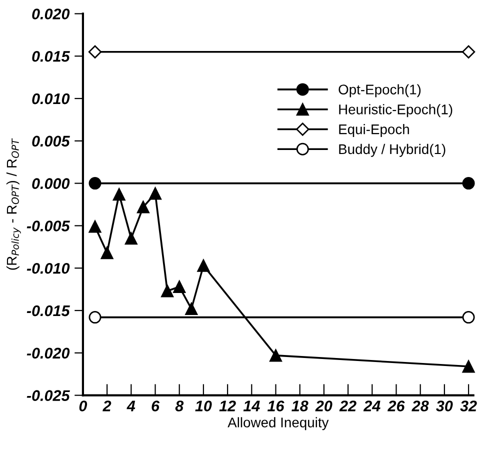  Describe the element at coordinates (179, 406) in the screenshot. I see `x-tick-label: 8` at that location.